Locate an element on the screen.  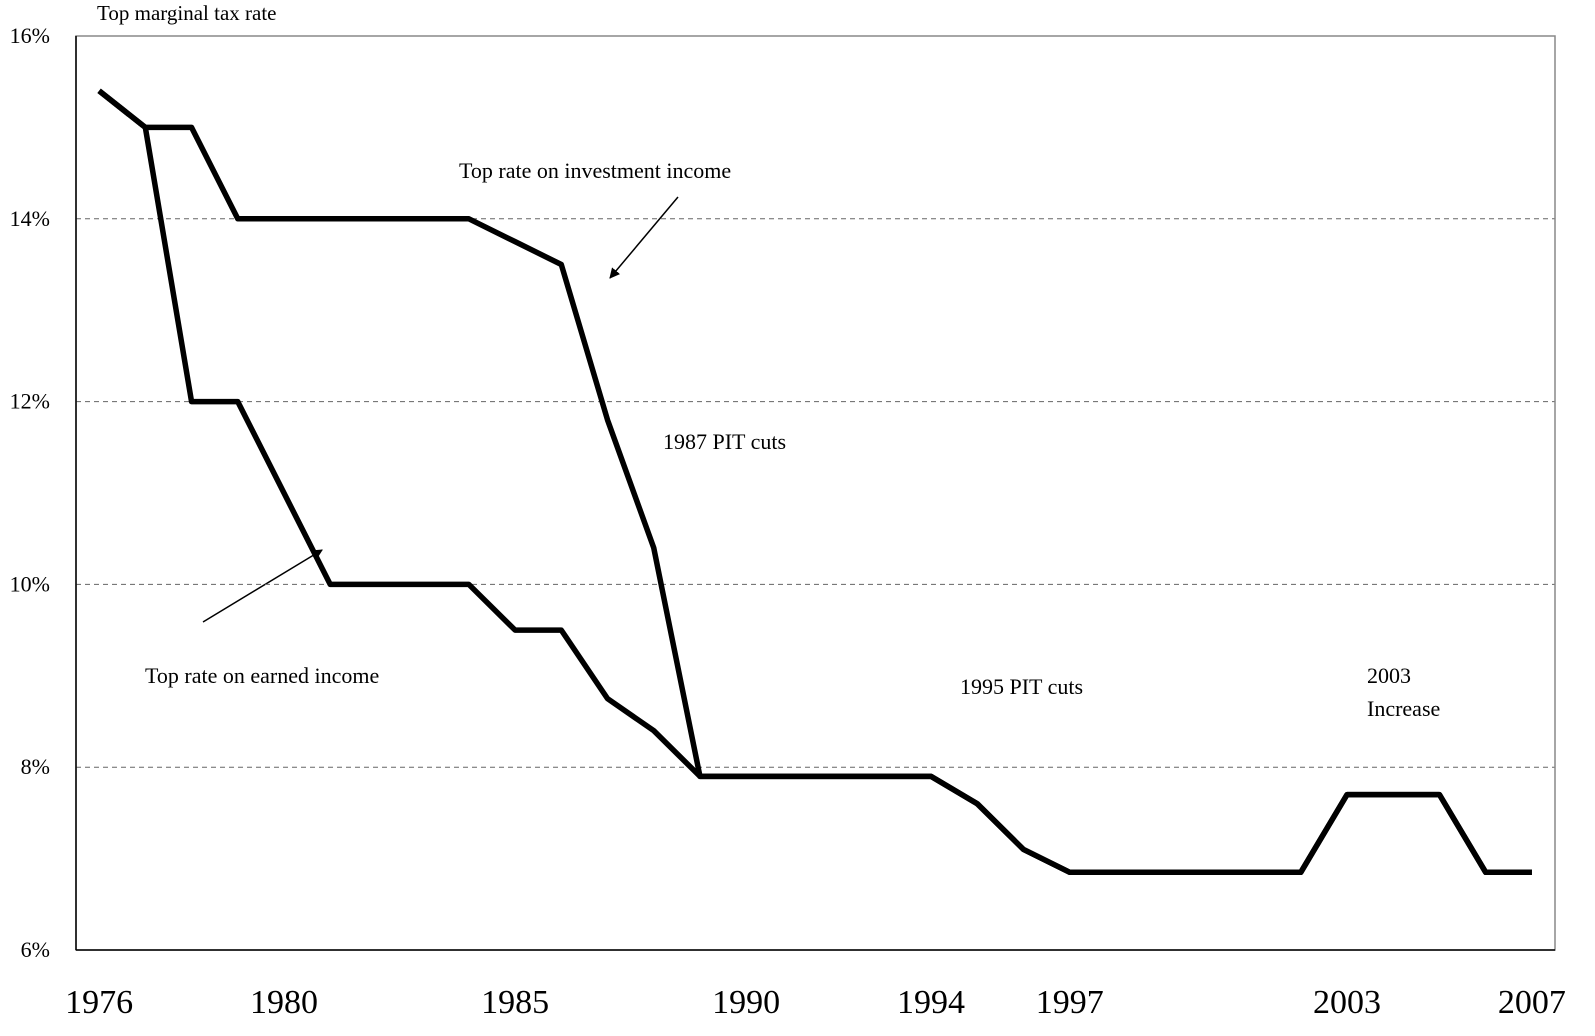
x-tick-label: 1985 is located at coordinates (515, 1002).